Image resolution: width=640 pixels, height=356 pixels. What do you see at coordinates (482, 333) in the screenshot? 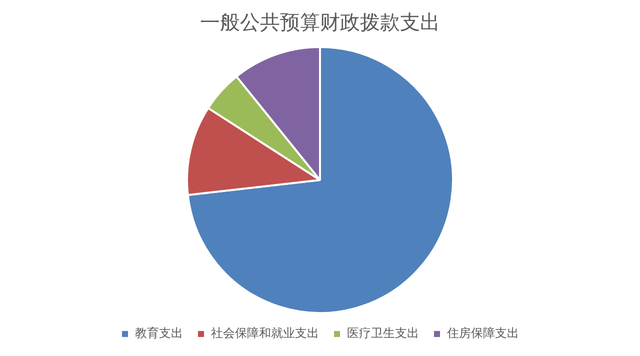
I see `legend-label: 住房保障支出` at bounding box center [482, 333].